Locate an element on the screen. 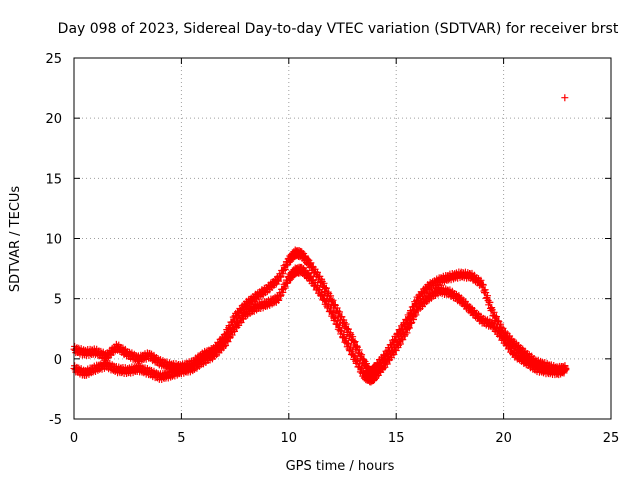  y-tick-label: 5 is located at coordinates (58, 300).